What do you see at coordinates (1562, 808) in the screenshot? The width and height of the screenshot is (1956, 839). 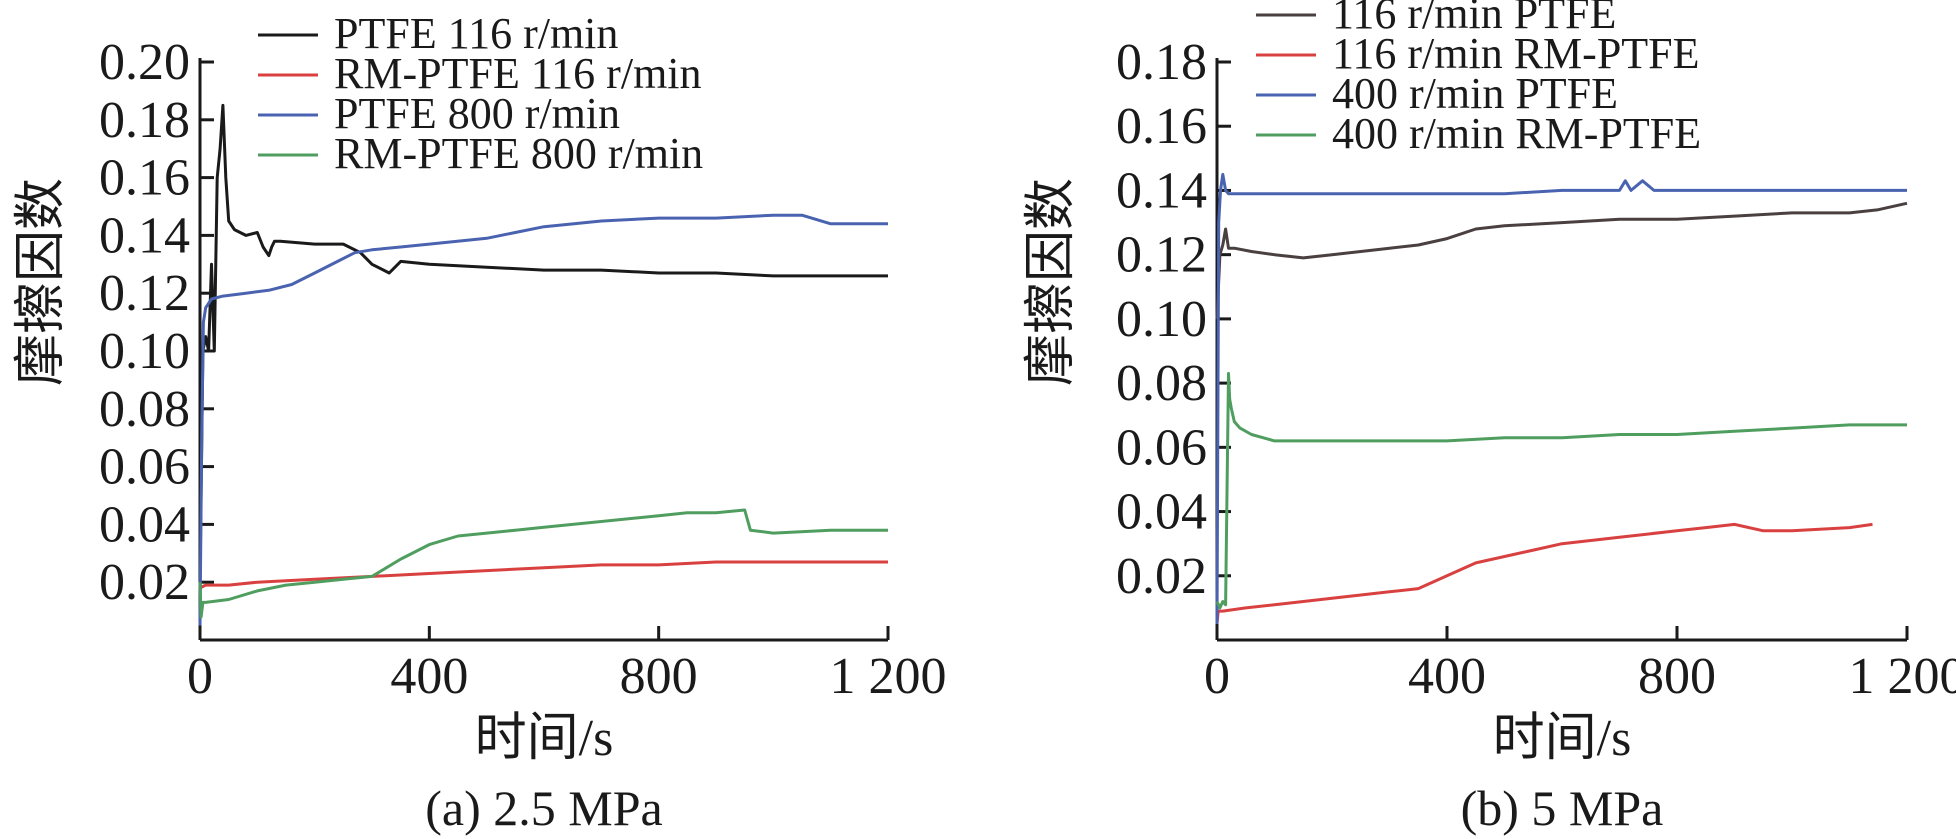 I see `subfigure-caption: (b) 5 MPa` at bounding box center [1562, 808].